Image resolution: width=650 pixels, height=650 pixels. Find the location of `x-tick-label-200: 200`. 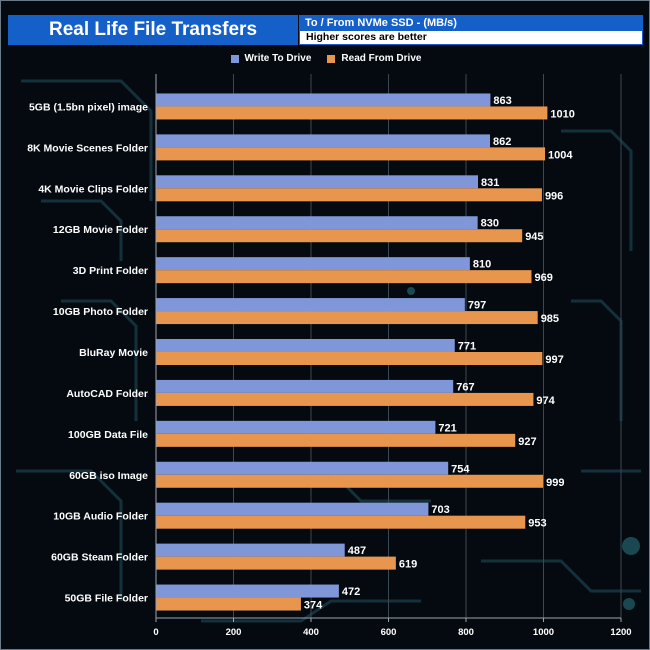

x-tick-label-200: 200 is located at coordinates (234, 632).